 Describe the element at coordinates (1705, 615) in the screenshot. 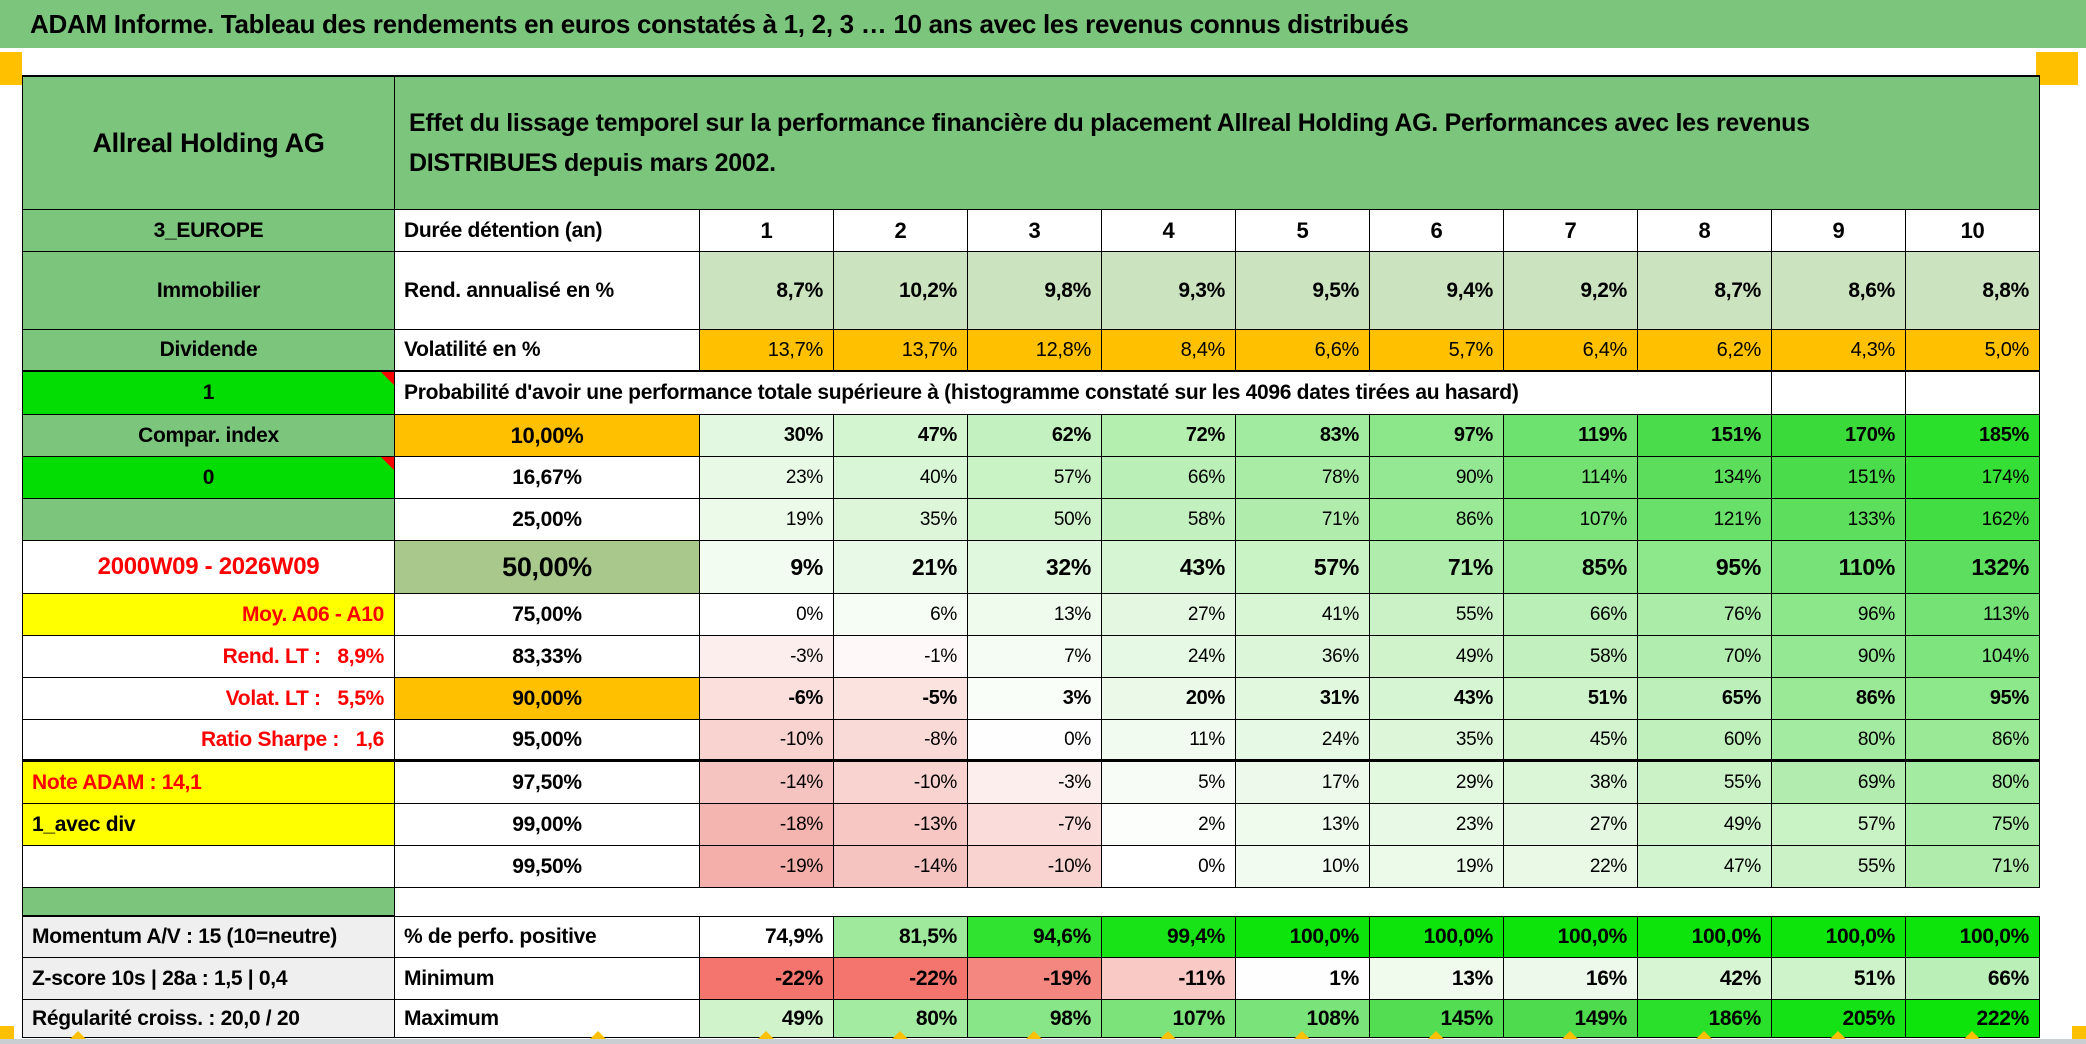

I see `data-cell: 76%` at that location.